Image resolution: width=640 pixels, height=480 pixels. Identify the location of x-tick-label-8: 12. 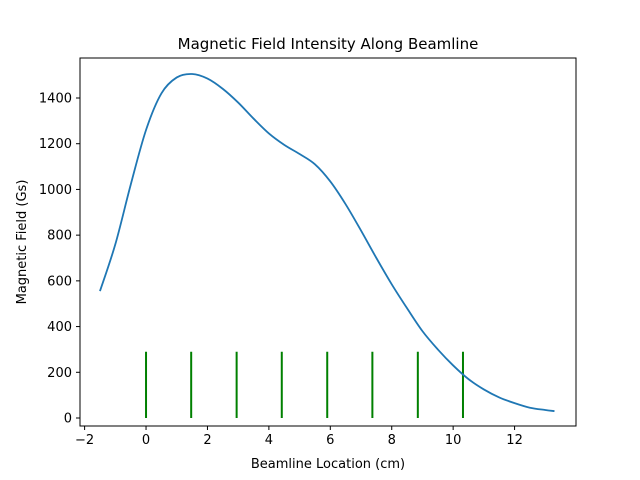
(514, 440).